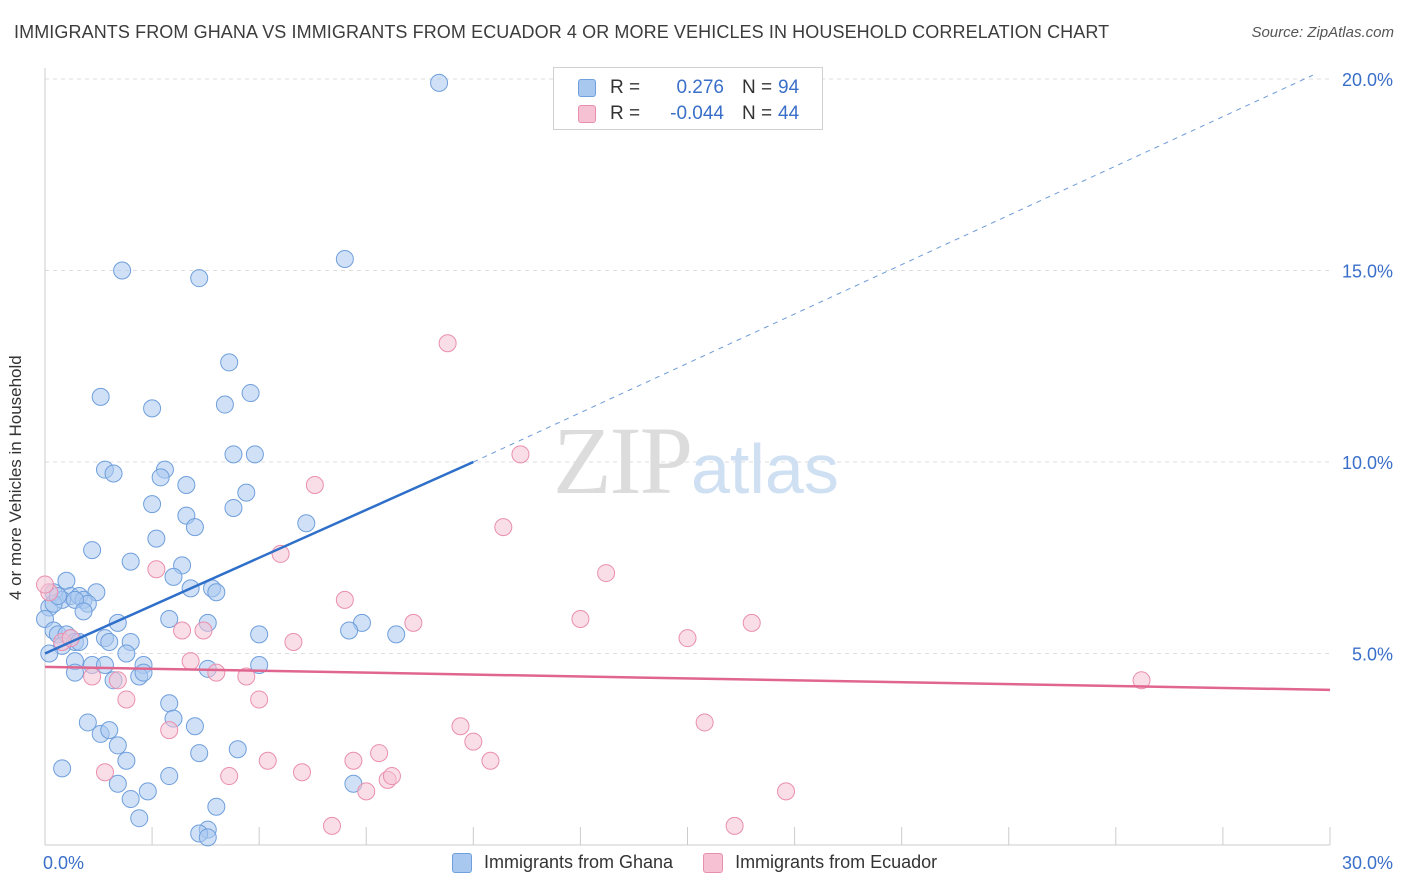  I want to click on stats-row-ecuador: R = -0.044 N = 44, so click(688, 114).